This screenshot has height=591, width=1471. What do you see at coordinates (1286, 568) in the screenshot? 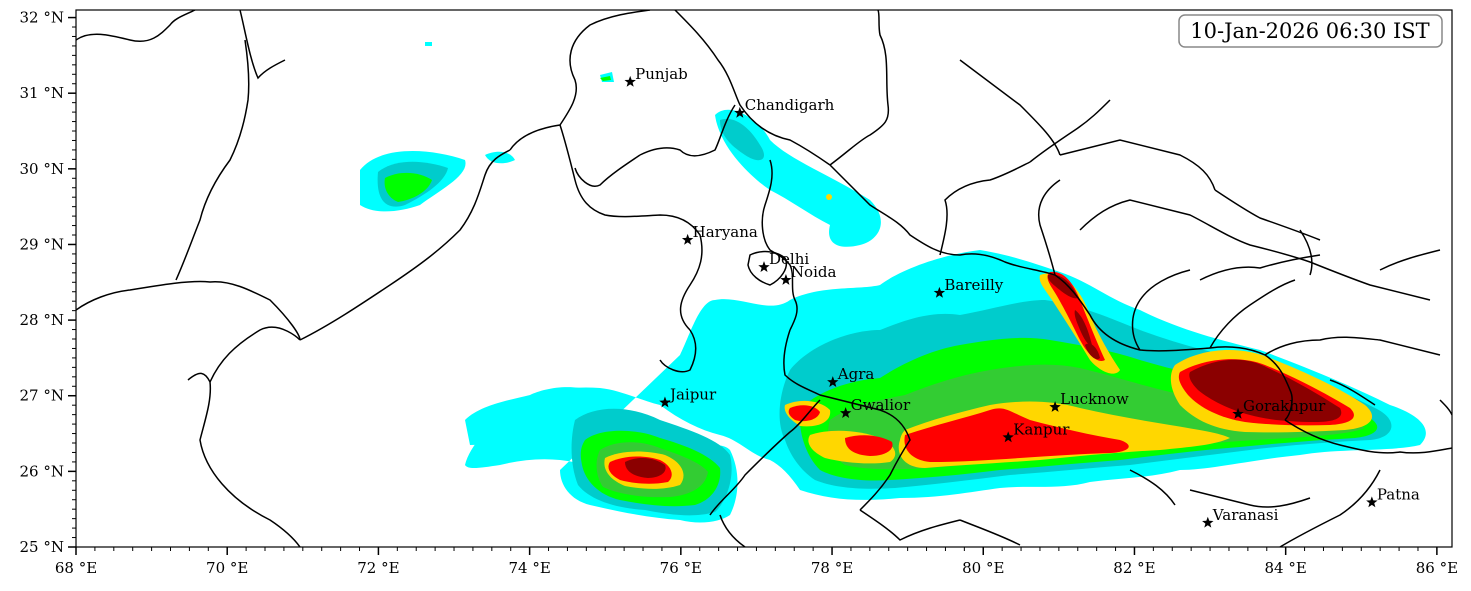
I see `x-tick-label: 84 °E` at bounding box center [1286, 568].